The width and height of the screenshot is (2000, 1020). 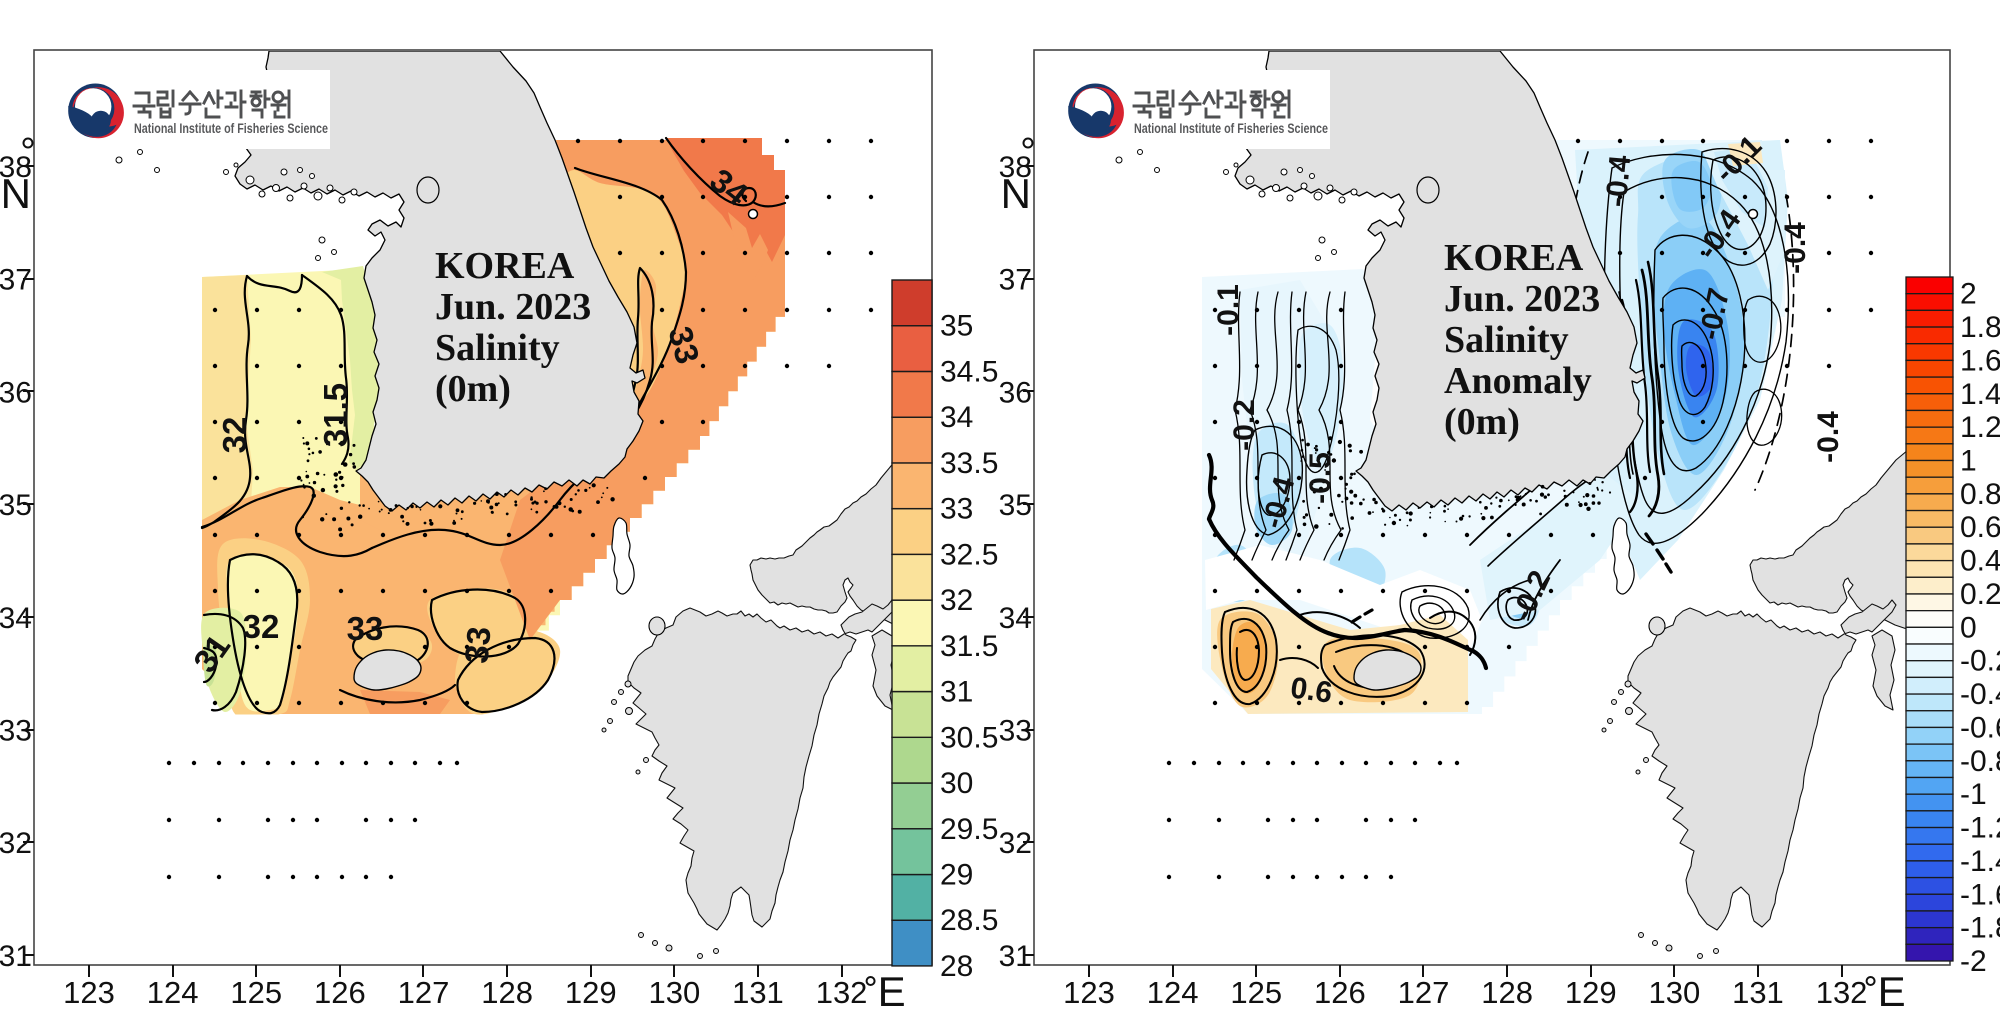 I want to click on svg-text: 32.5, so click(x=969, y=554).